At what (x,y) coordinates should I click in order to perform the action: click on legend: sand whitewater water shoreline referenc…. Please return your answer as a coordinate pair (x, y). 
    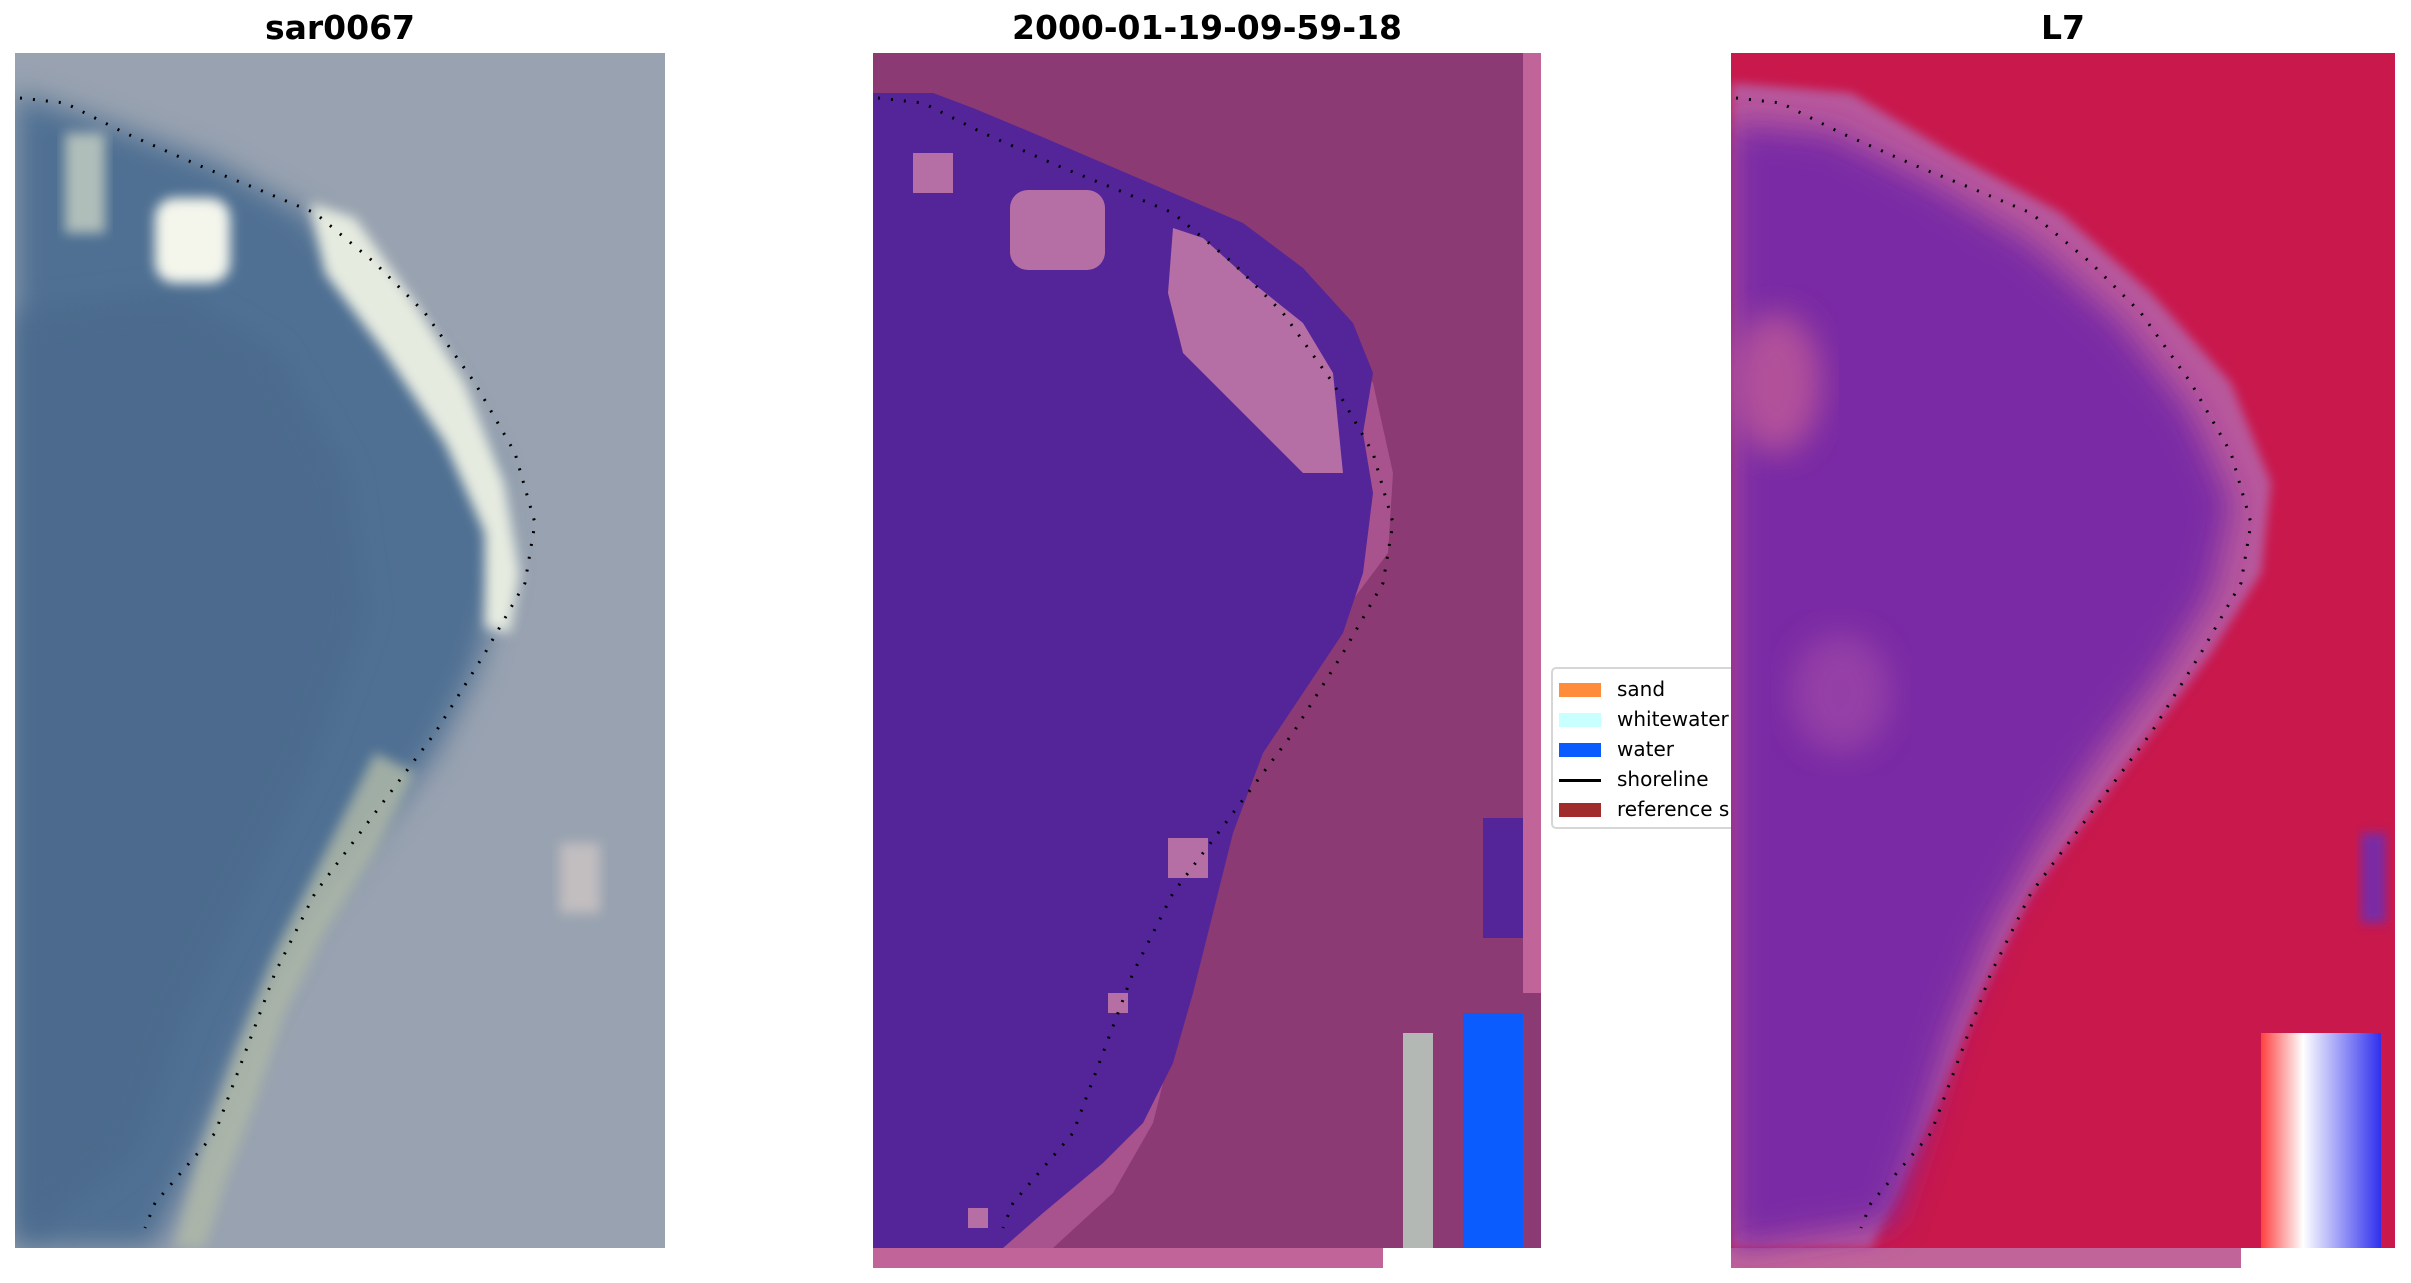
    Looking at the image, I should click on (1641, 748).